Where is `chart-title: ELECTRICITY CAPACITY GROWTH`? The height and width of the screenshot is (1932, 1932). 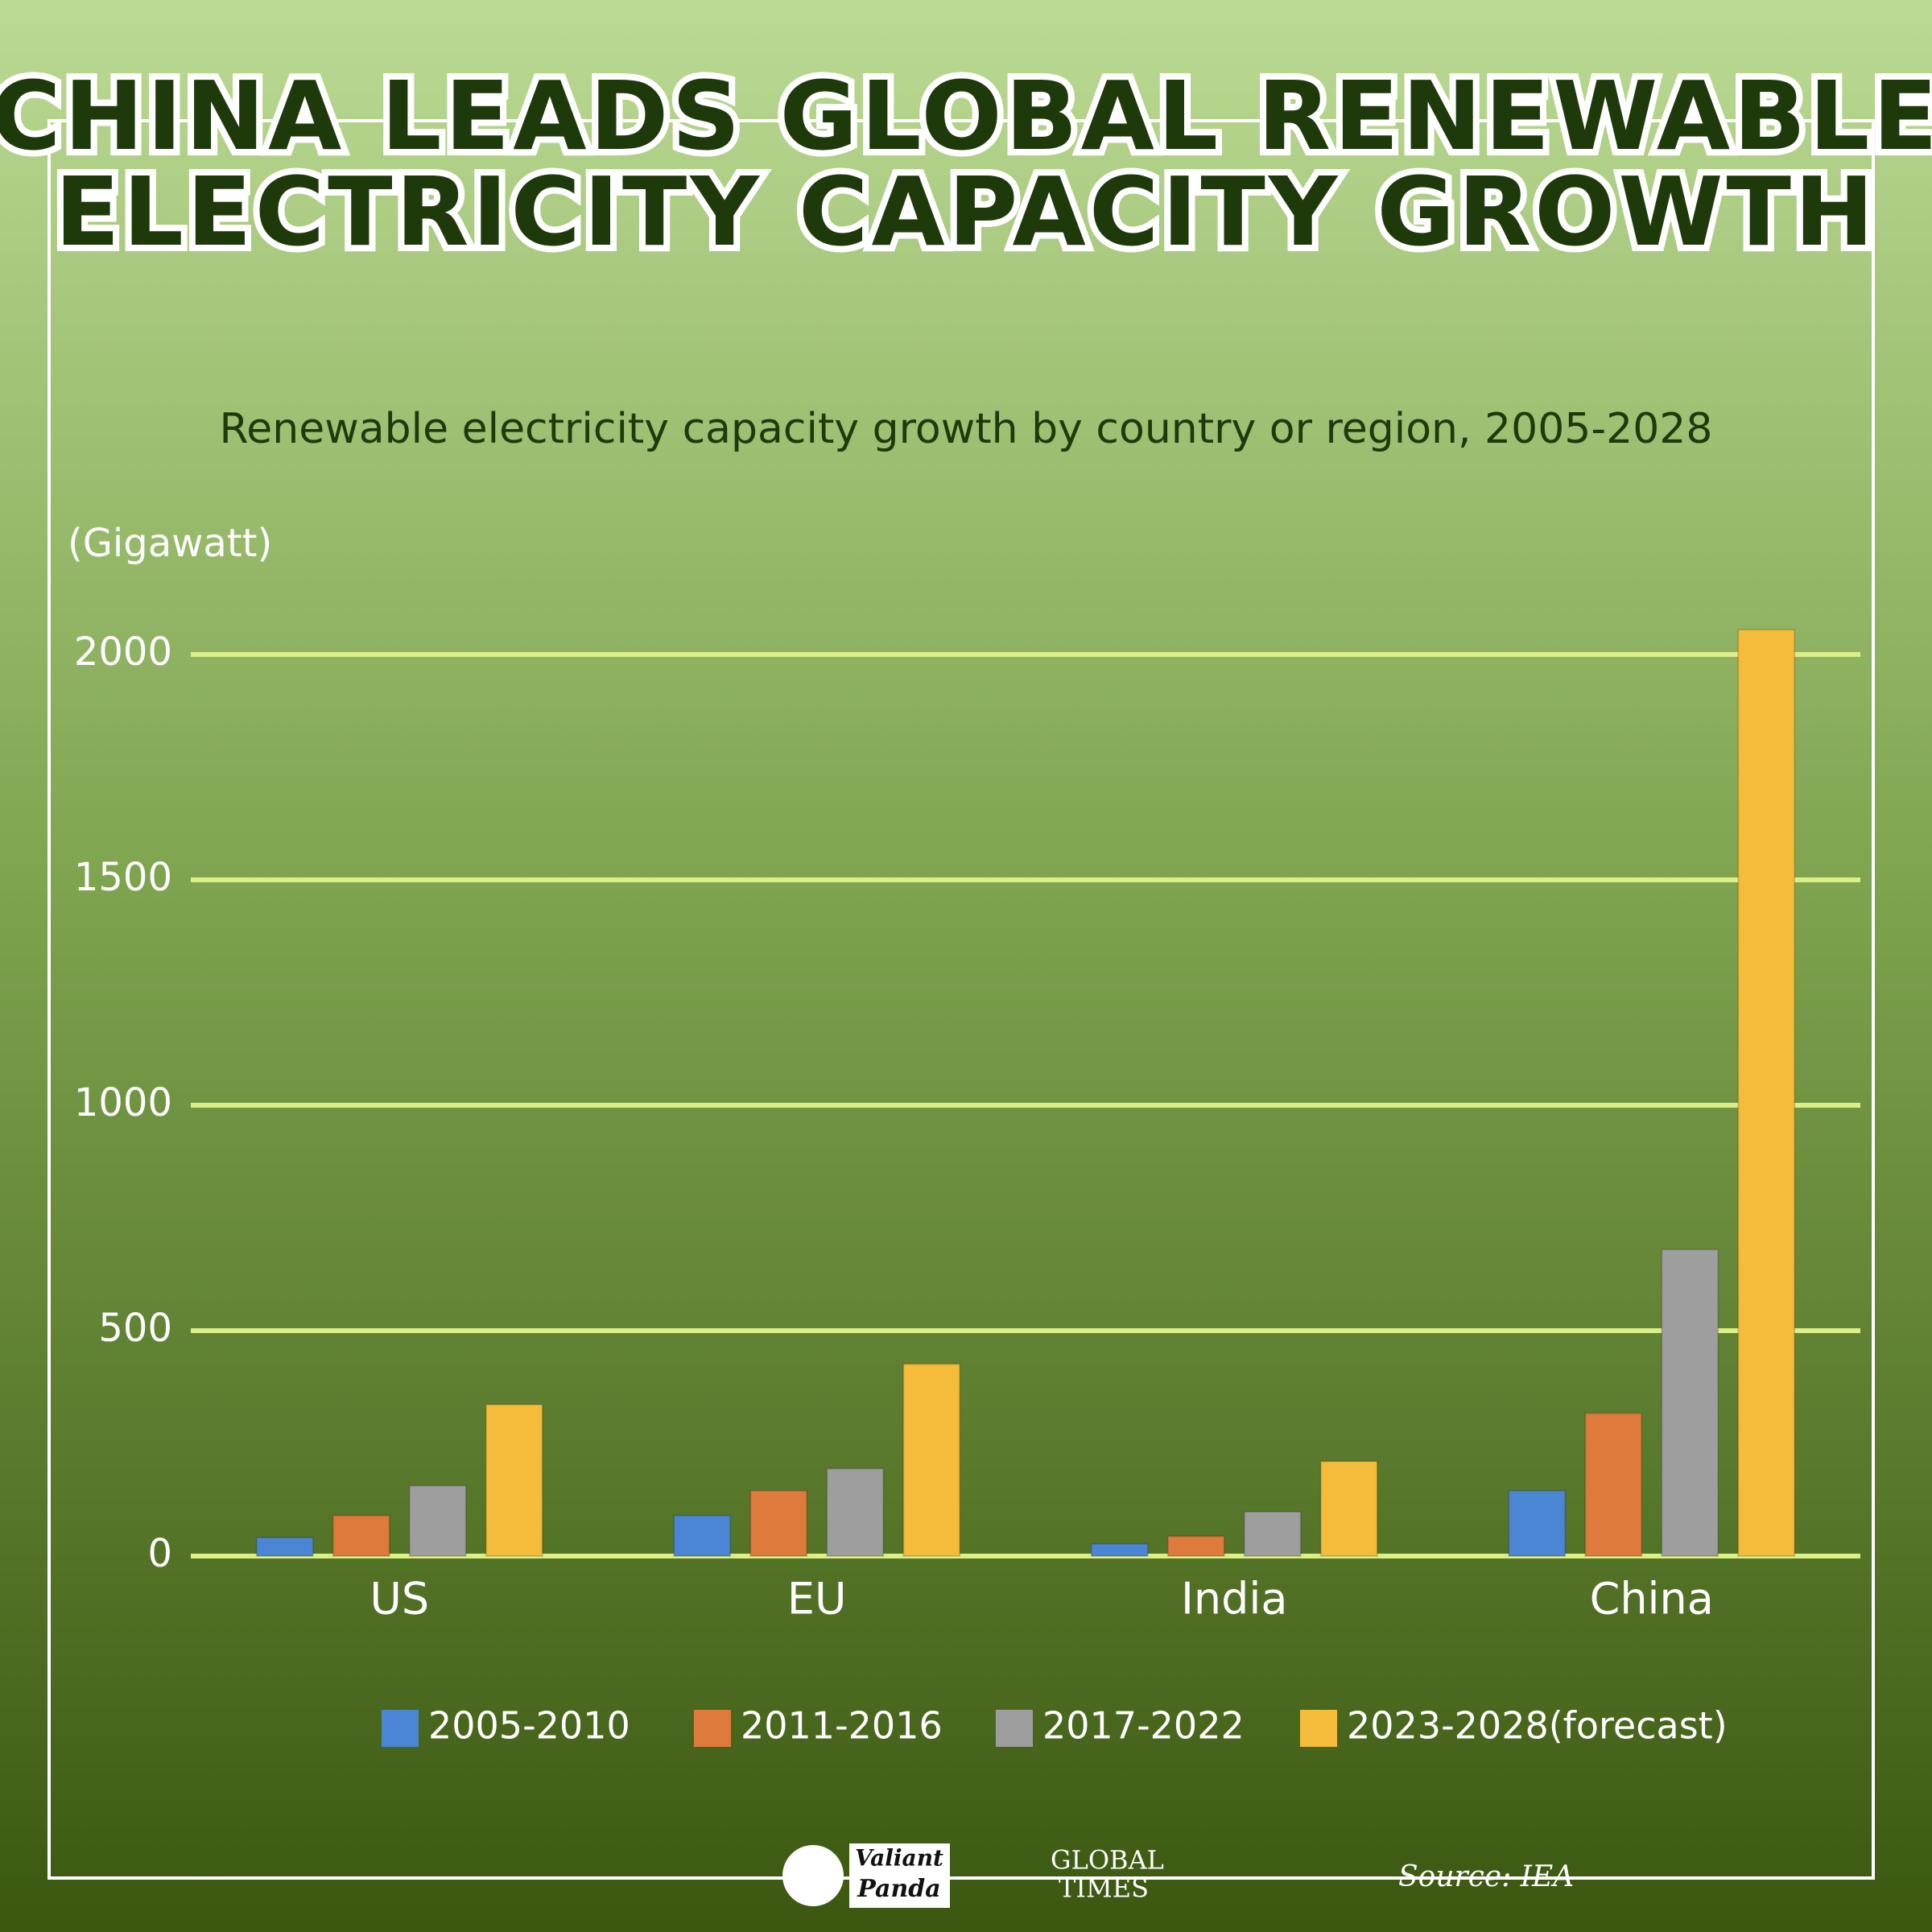
chart-title: ELECTRICITY CAPACITY GROWTH is located at coordinates (966, 211).